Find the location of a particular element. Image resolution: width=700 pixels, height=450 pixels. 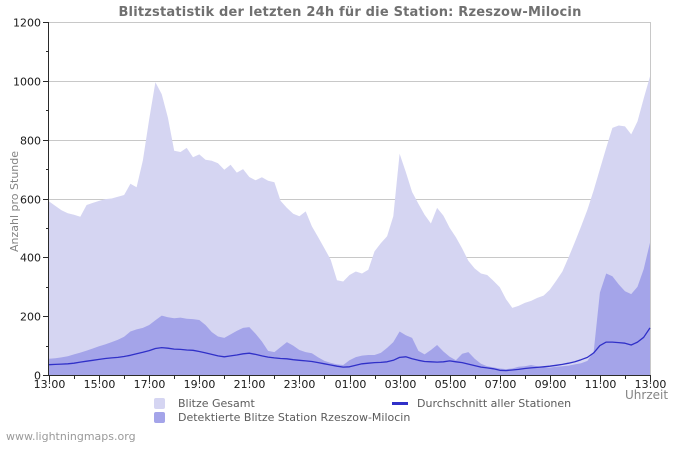

watermark: www.lightningmaps.org is located at coordinates (71, 436).